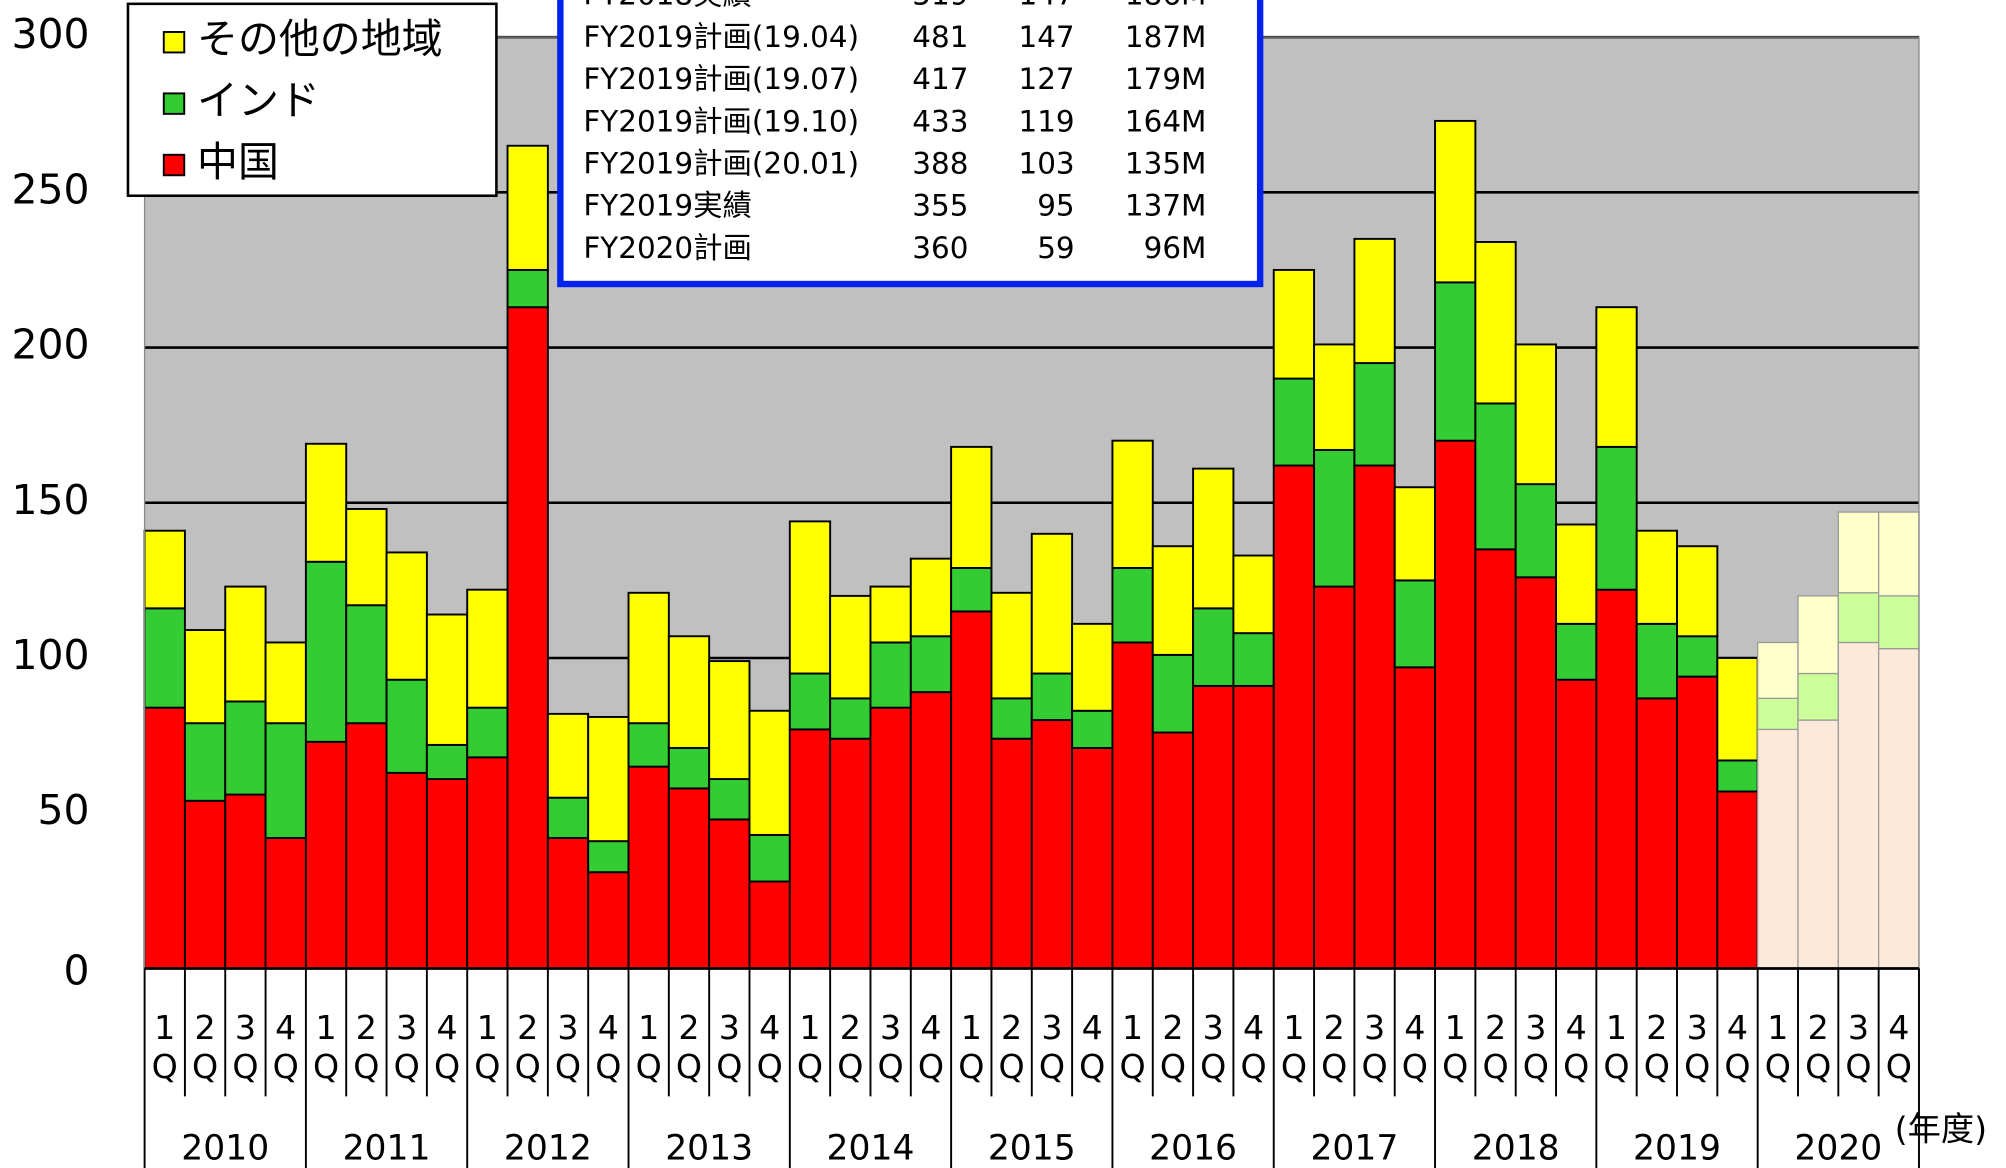  What do you see at coordinates (1166, 79) in the screenshot?
I see `table-cell: 179M` at bounding box center [1166, 79].